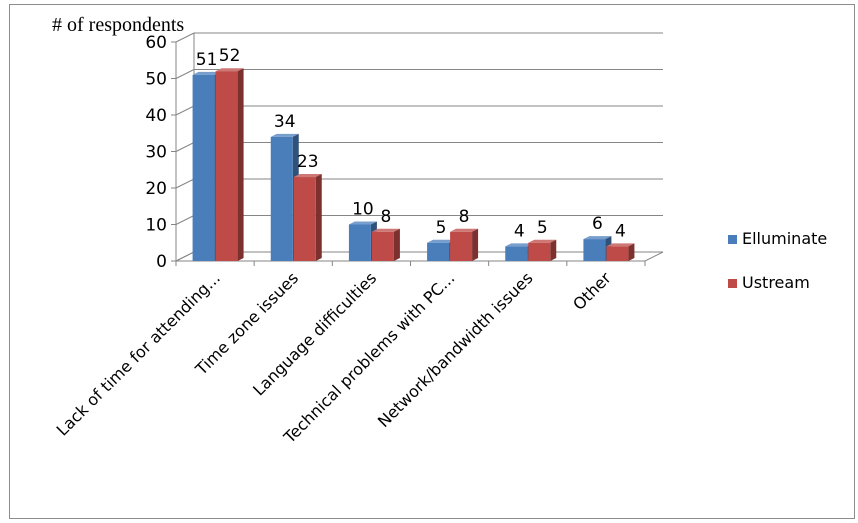  I want to click on y-tick-label: 50, so click(156, 80).